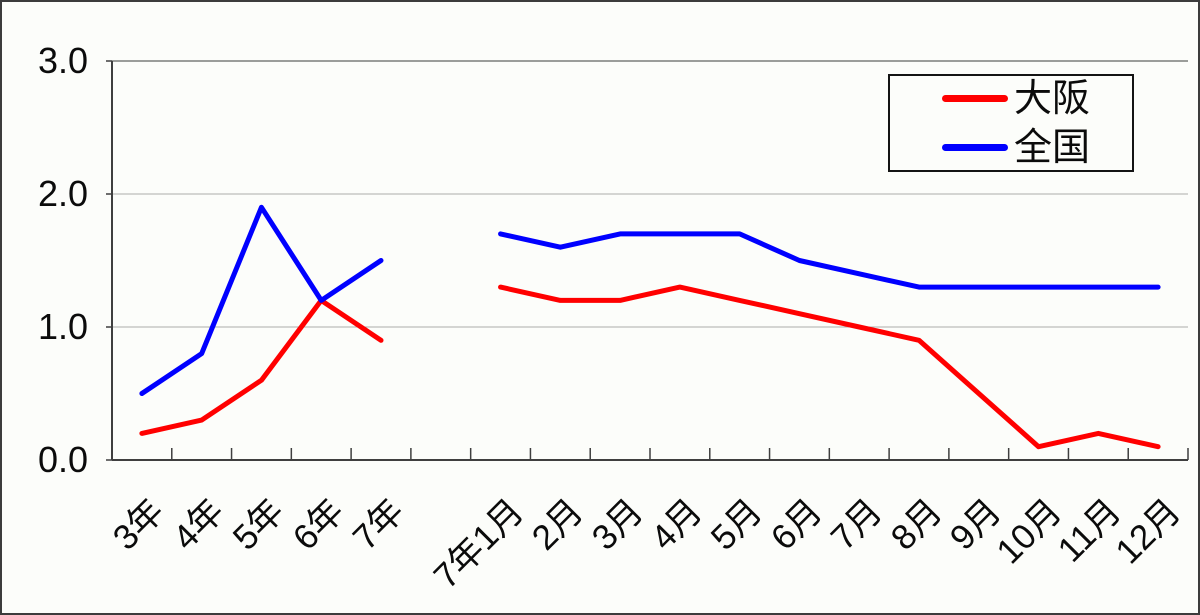 Image resolution: width=1200 pixels, height=615 pixels. I want to click on legend-item-osaka: 大阪, so click(1037, 99).